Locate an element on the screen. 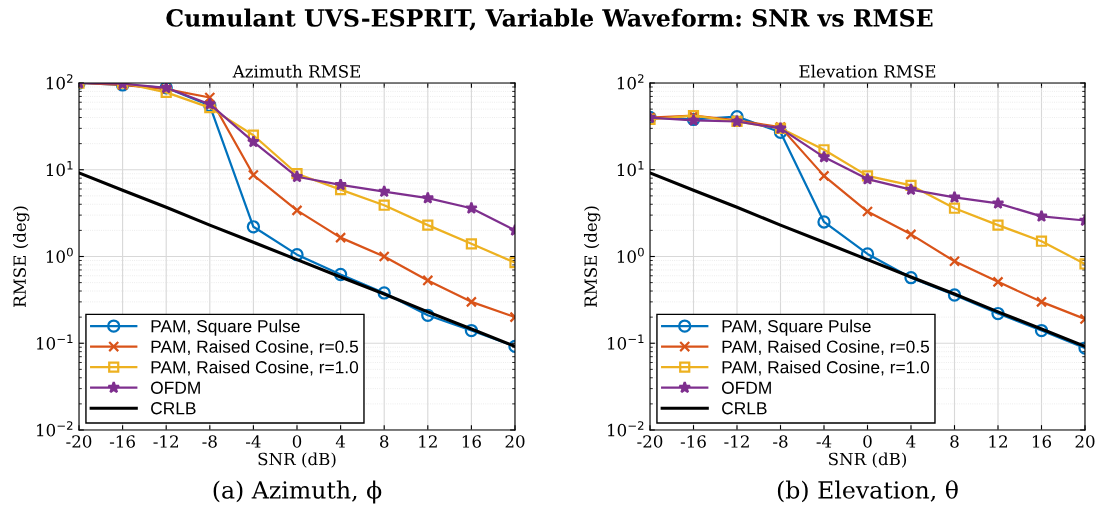 The height and width of the screenshot is (525, 1099). chart-title: Elevation RMSE is located at coordinates (867, 71).